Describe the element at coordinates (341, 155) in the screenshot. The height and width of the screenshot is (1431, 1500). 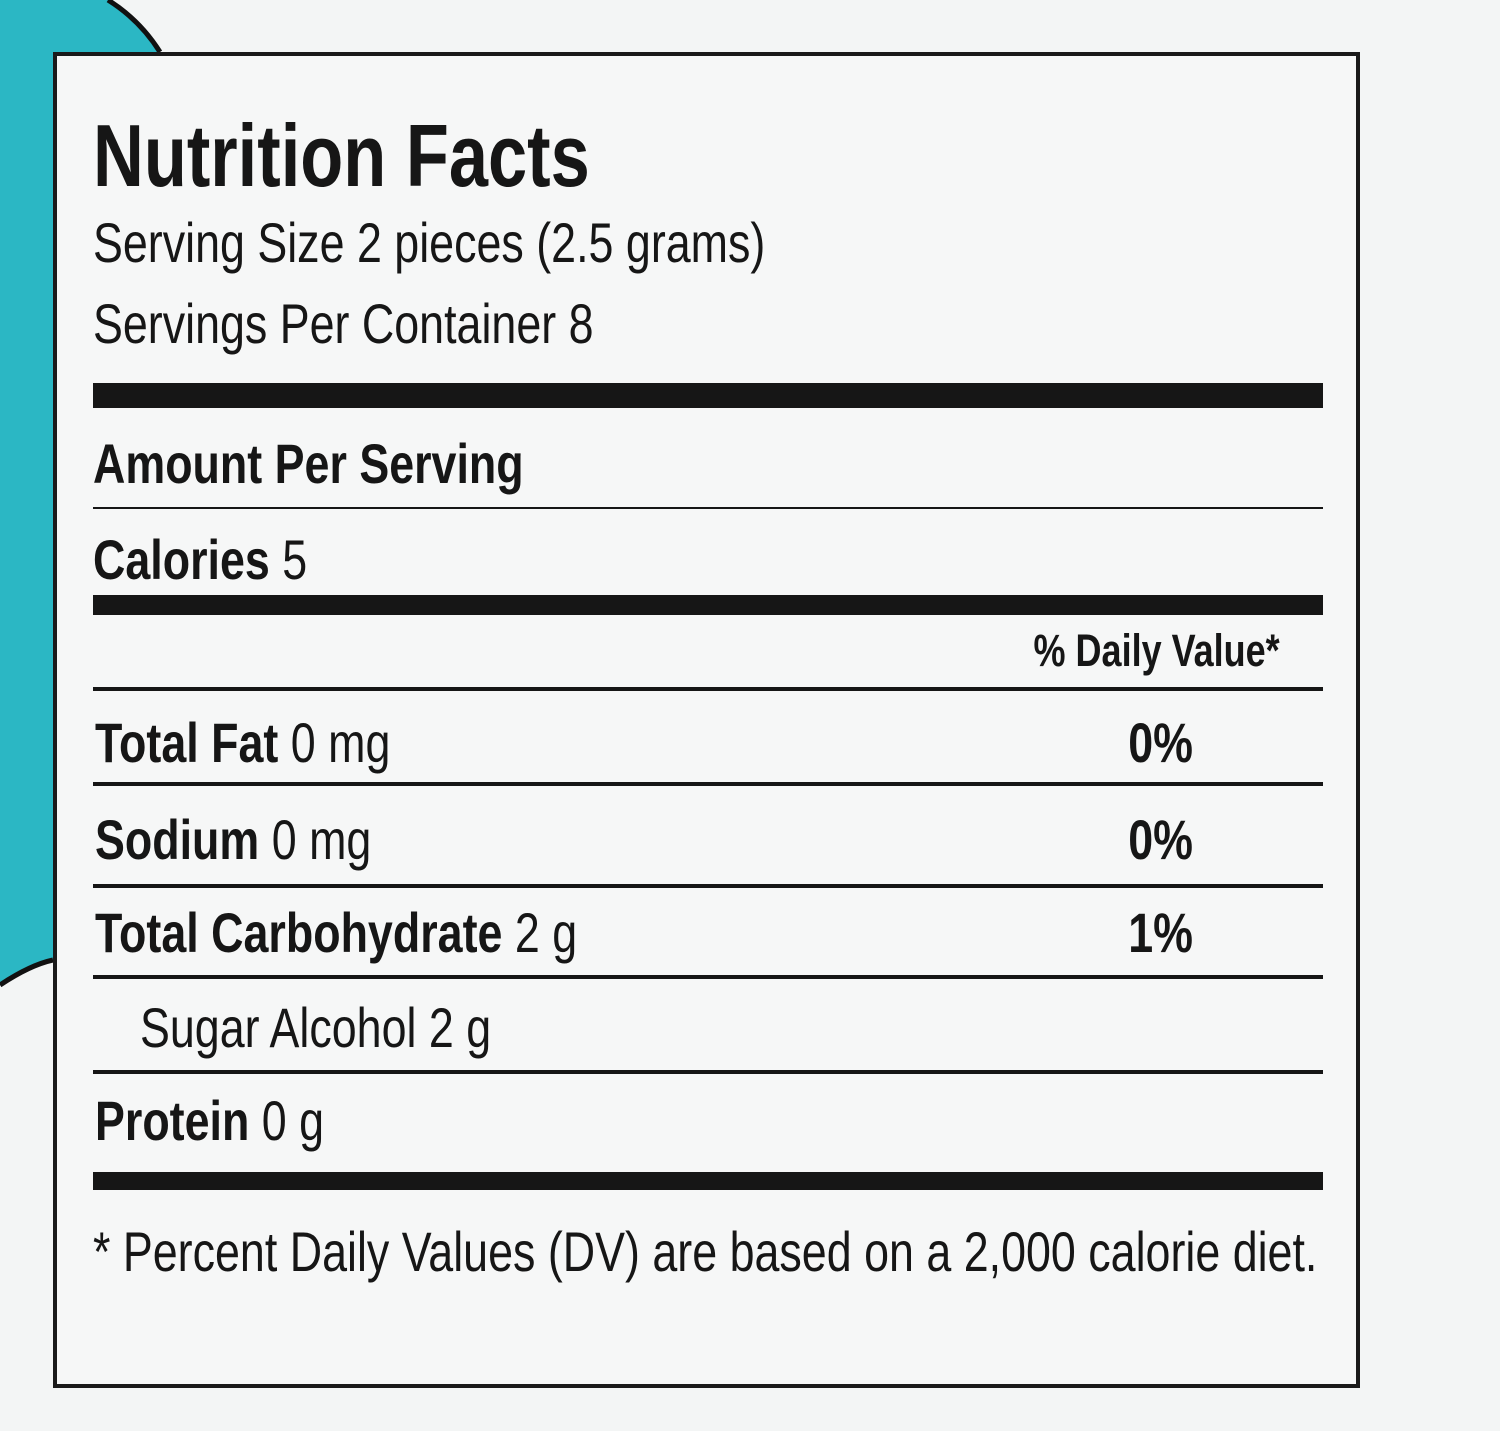
I see `title: Nutrition Facts` at that location.